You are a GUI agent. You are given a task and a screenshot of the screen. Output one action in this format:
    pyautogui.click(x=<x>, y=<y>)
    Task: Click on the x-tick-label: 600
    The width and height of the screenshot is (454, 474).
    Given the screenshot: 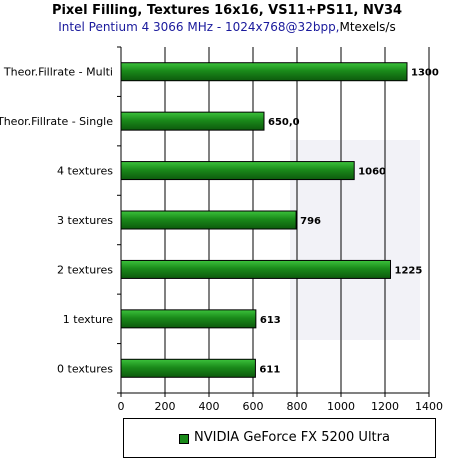 What is the action you would take?
    pyautogui.click(x=253, y=406)
    